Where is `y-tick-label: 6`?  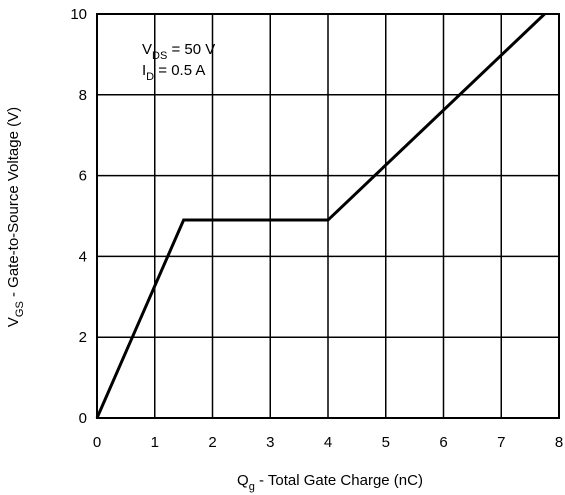 y-tick-label: 6 is located at coordinates (83, 176).